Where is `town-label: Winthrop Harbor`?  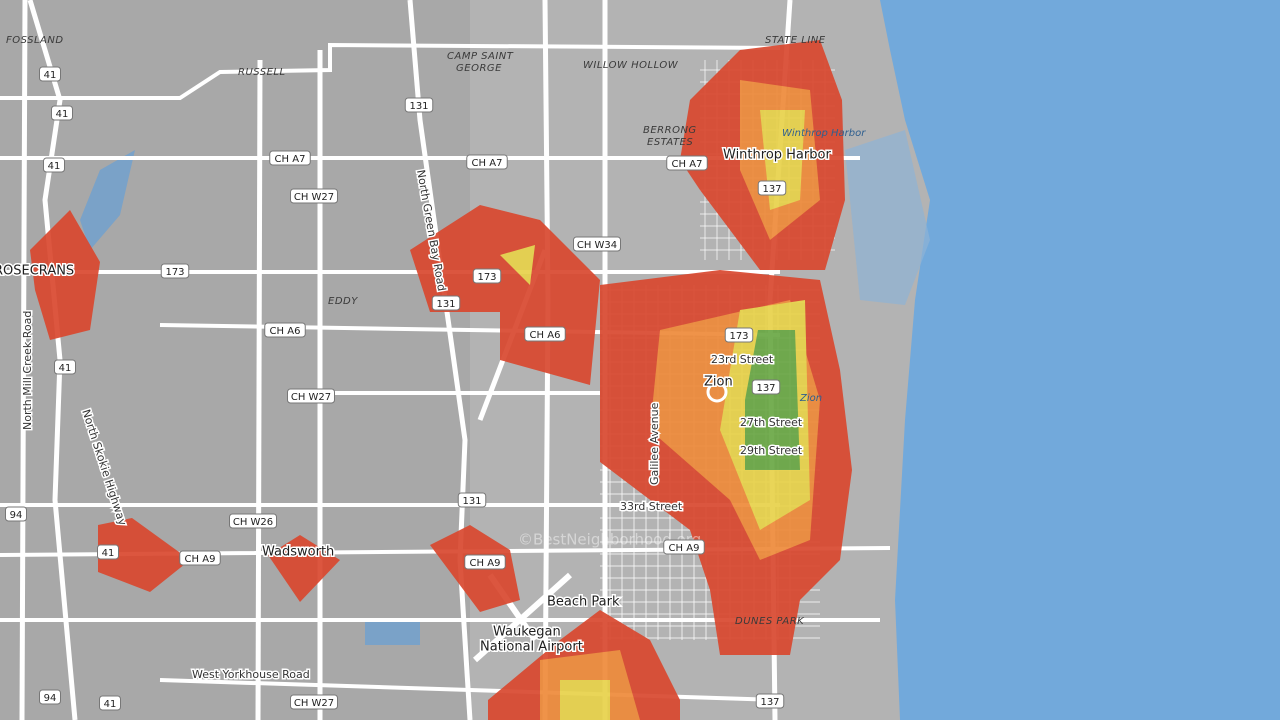
town-label: Winthrop Harbor is located at coordinates (777, 155).